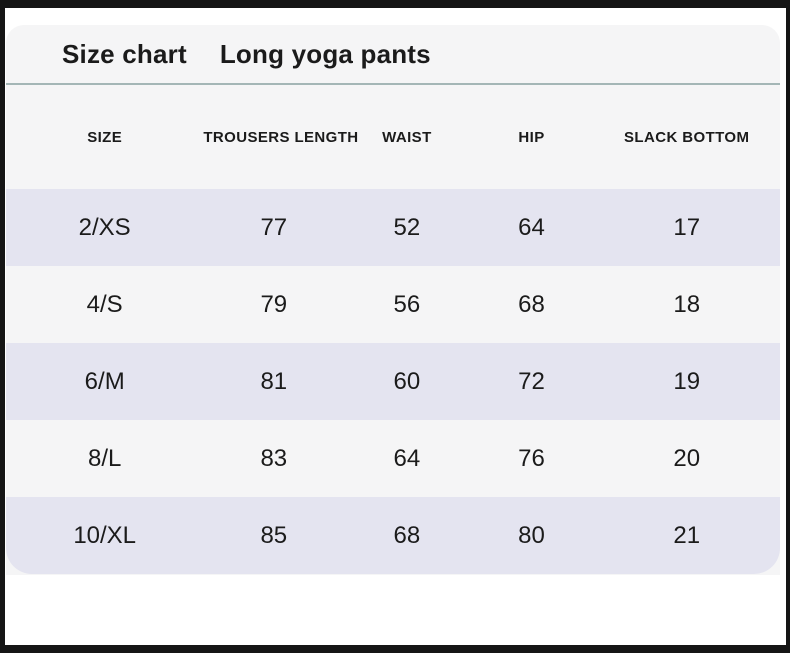  I want to click on cell-trousers-length: 85, so click(274, 535).